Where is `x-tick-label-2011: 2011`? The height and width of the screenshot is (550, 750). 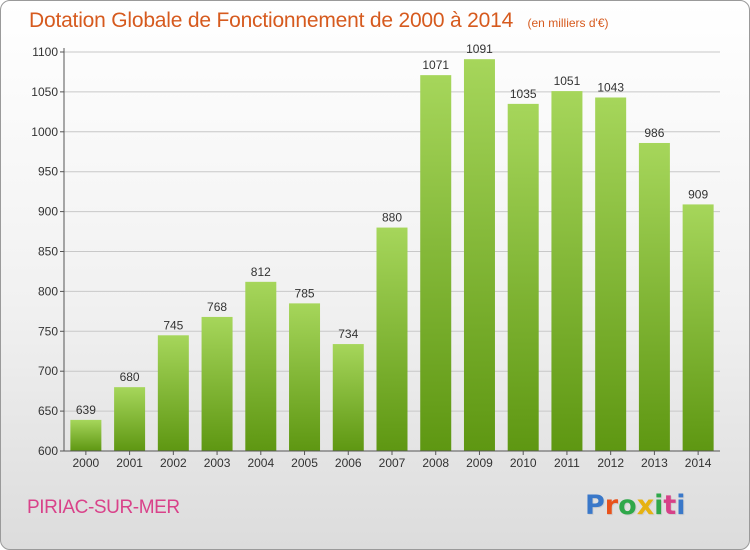 x-tick-label-2011: 2011 is located at coordinates (567, 463).